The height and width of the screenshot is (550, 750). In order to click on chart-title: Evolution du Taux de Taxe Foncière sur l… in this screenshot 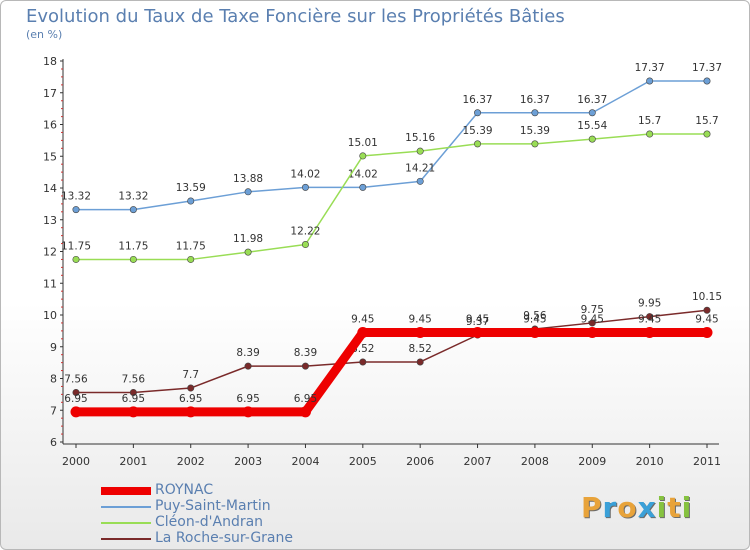, I will do `click(295, 16)`.